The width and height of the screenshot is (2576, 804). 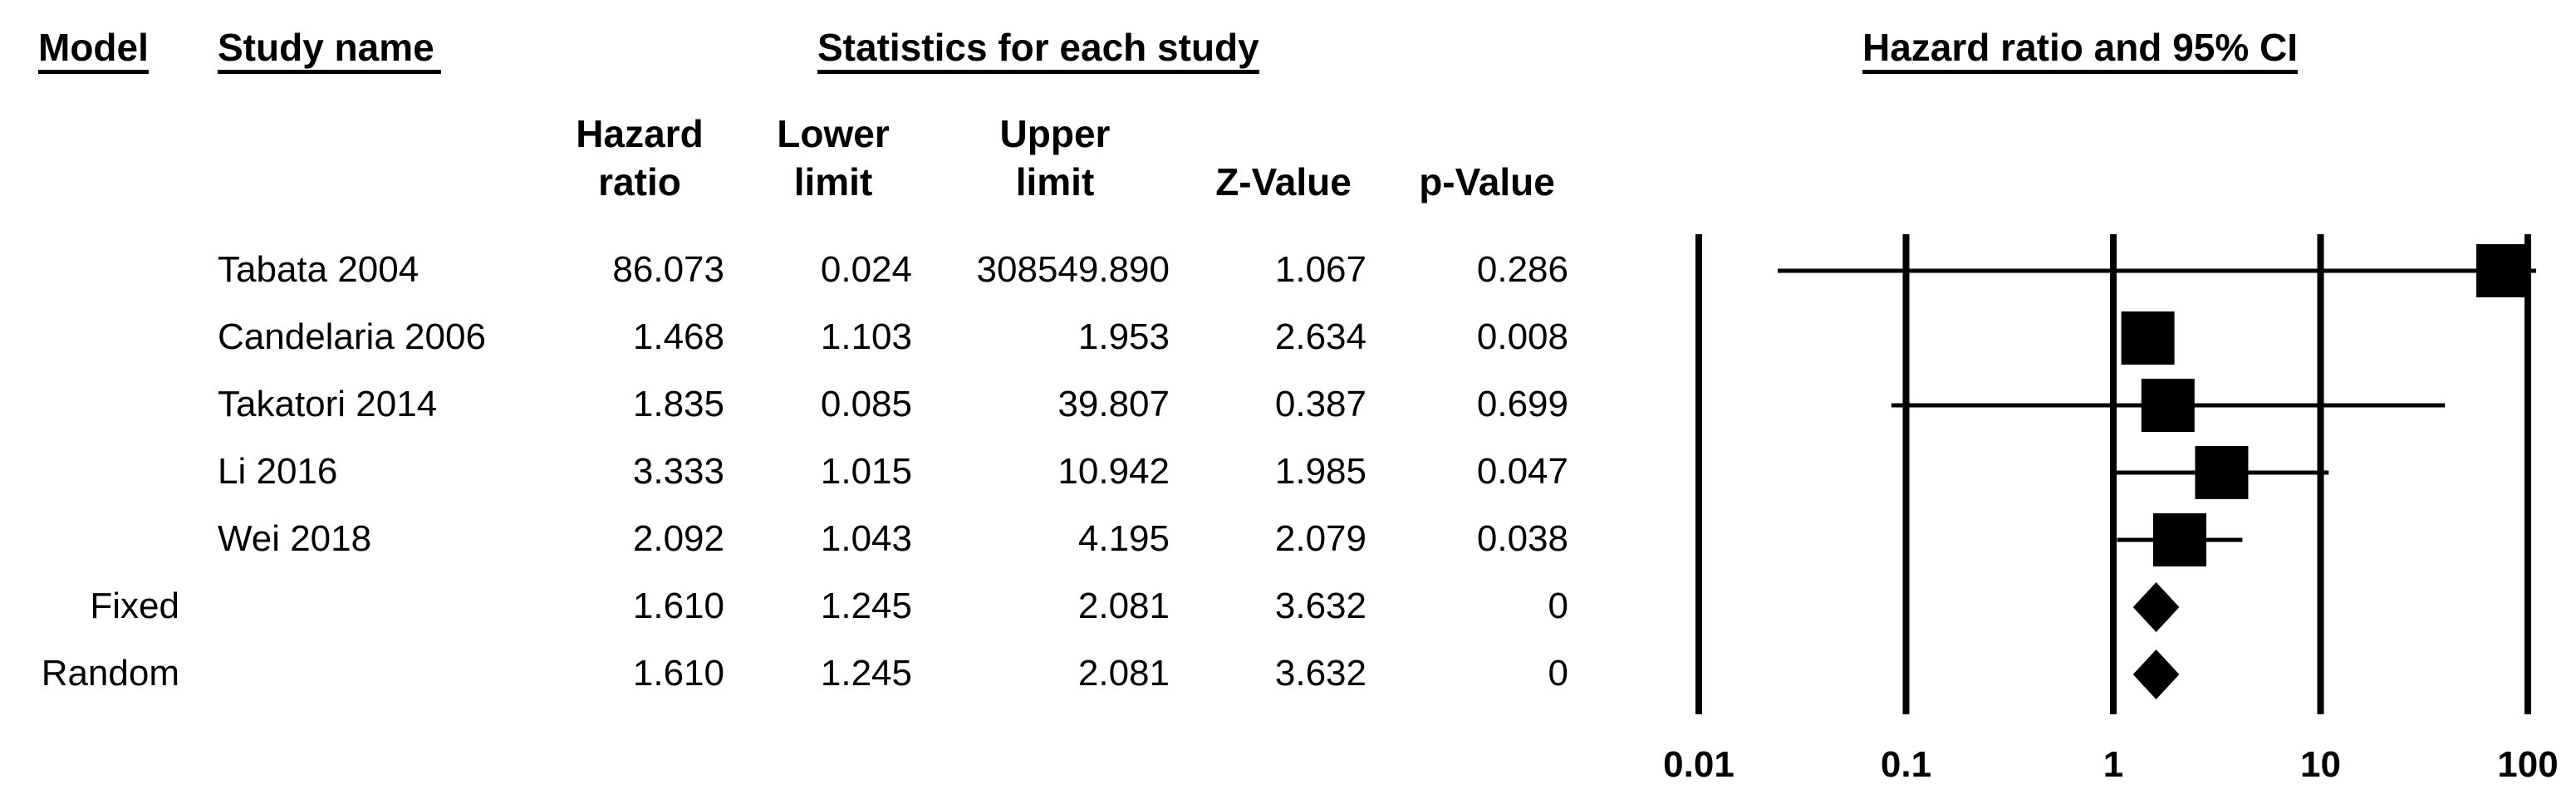 What do you see at coordinates (1113, 404) in the screenshot?
I see `upper-limit-cell: 39.807` at bounding box center [1113, 404].